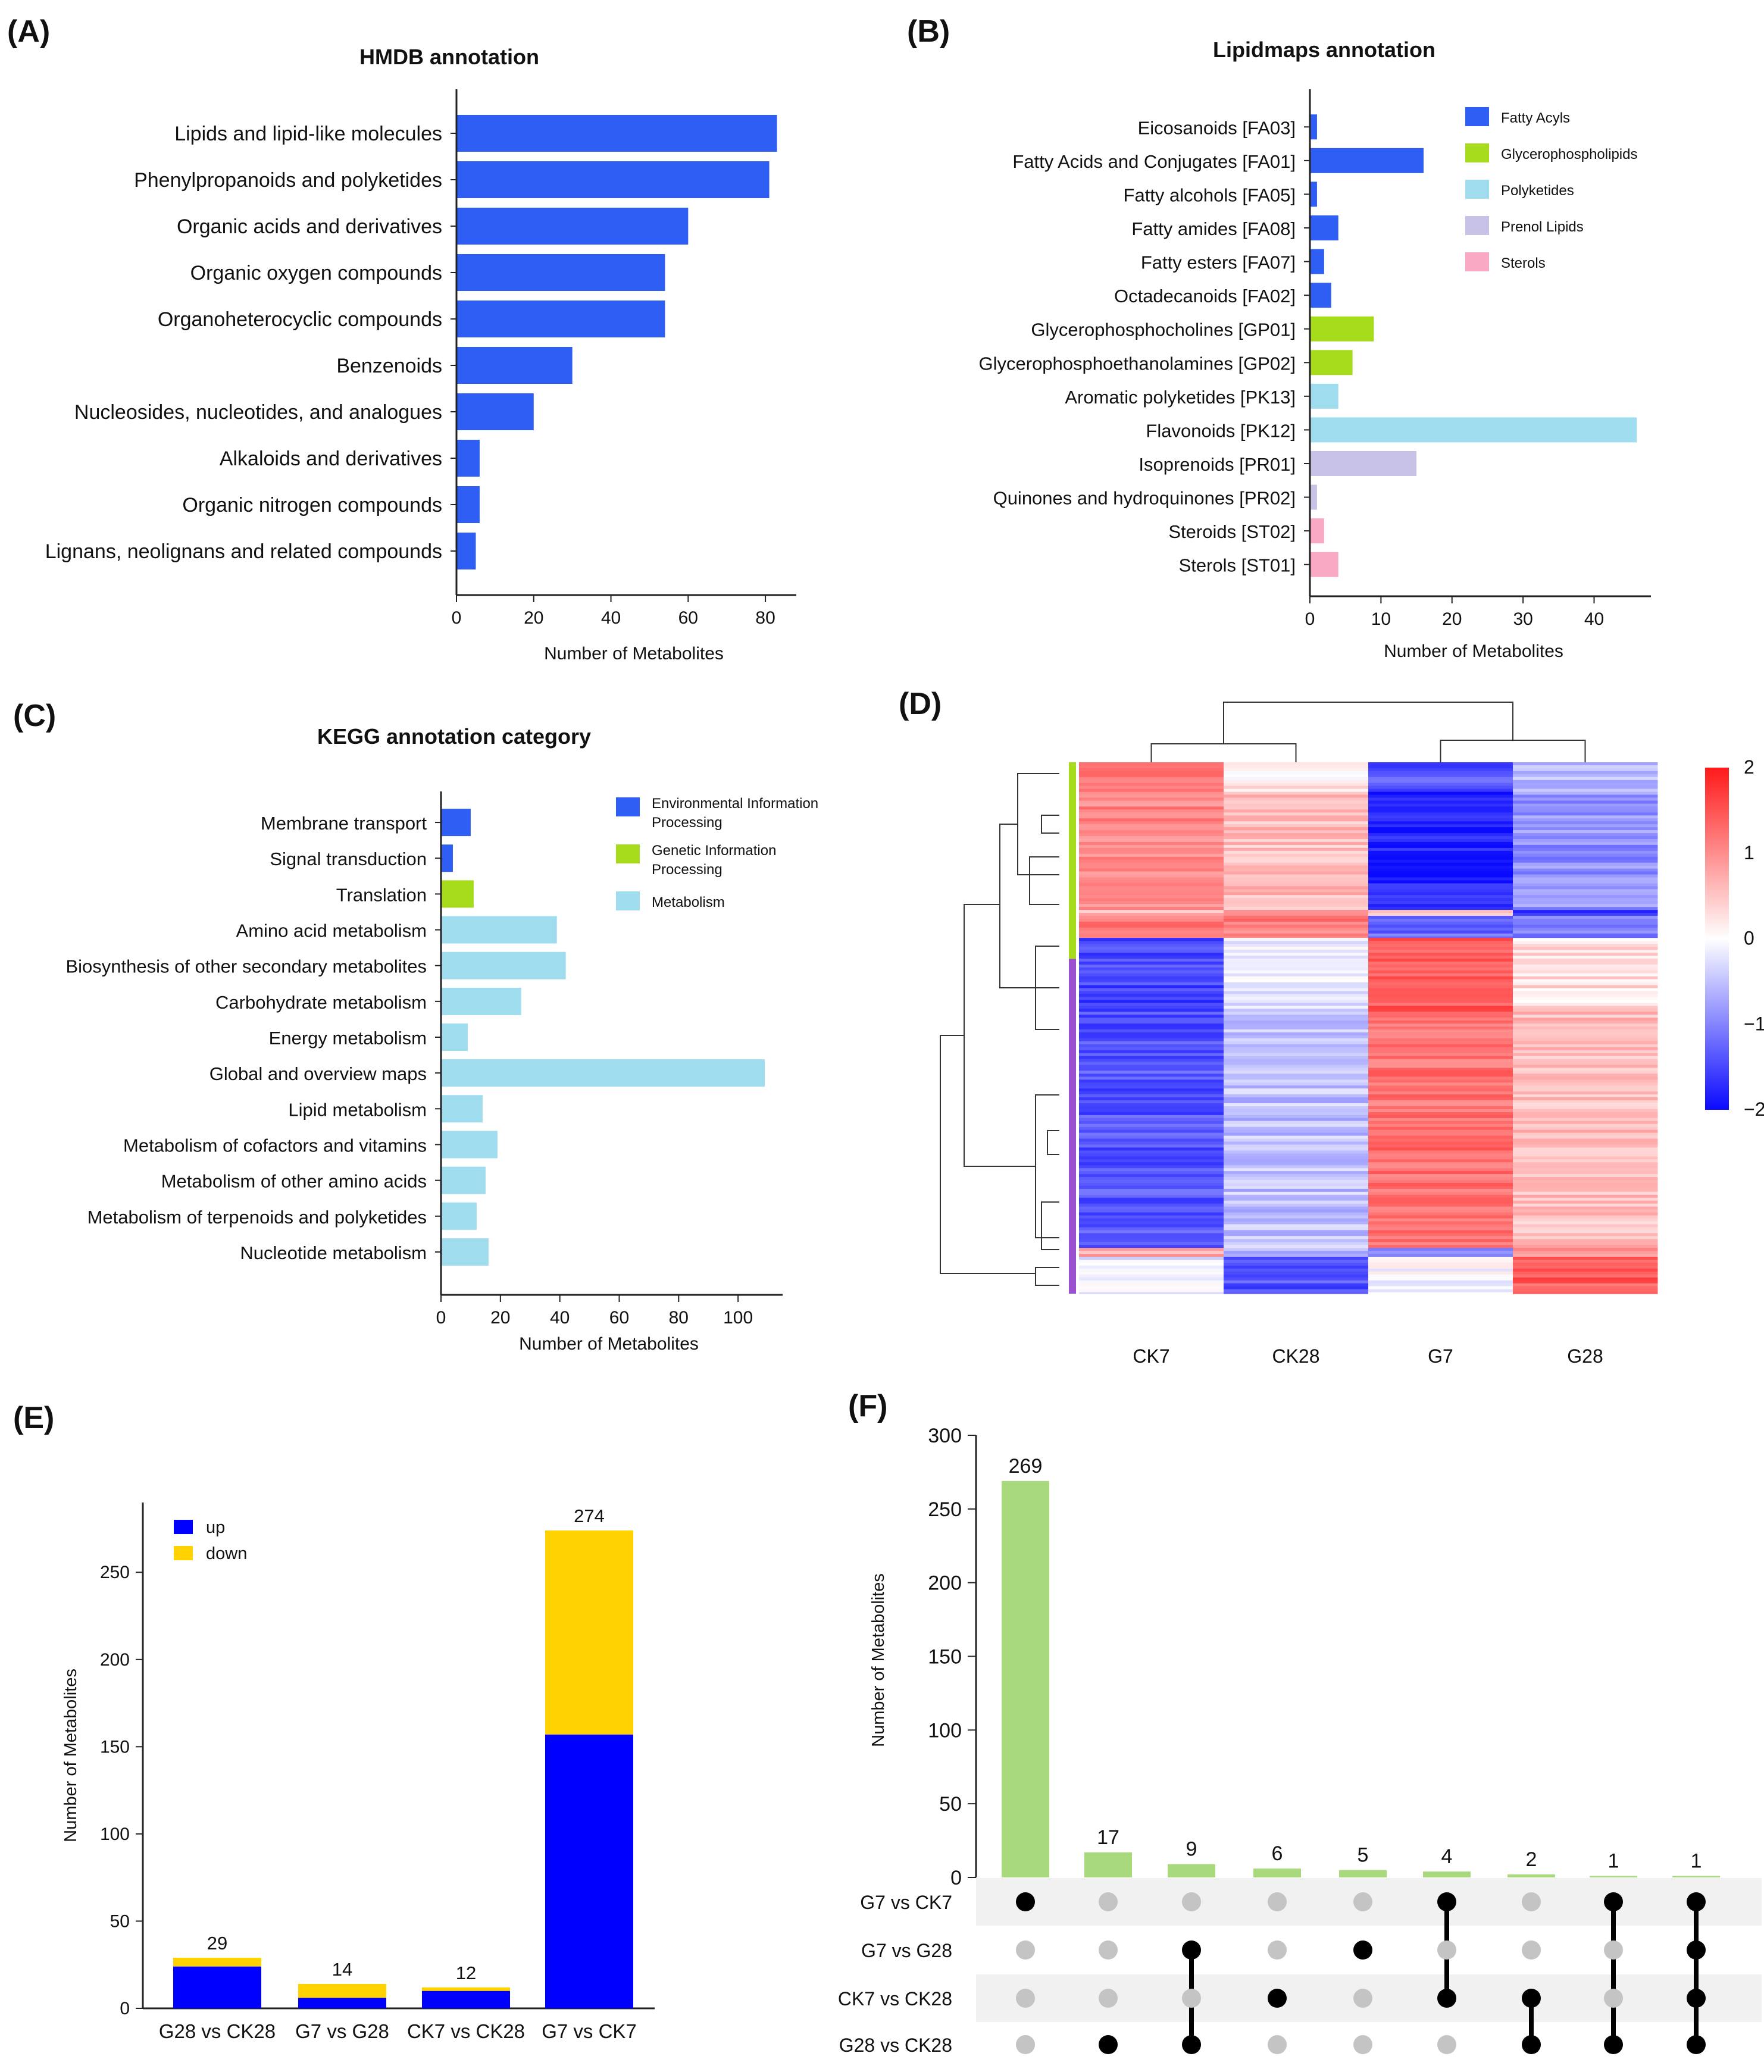 The image size is (1764, 2072). Describe the element at coordinates (619, 1318) in the screenshot. I see `x-tick-label: 60` at that location.